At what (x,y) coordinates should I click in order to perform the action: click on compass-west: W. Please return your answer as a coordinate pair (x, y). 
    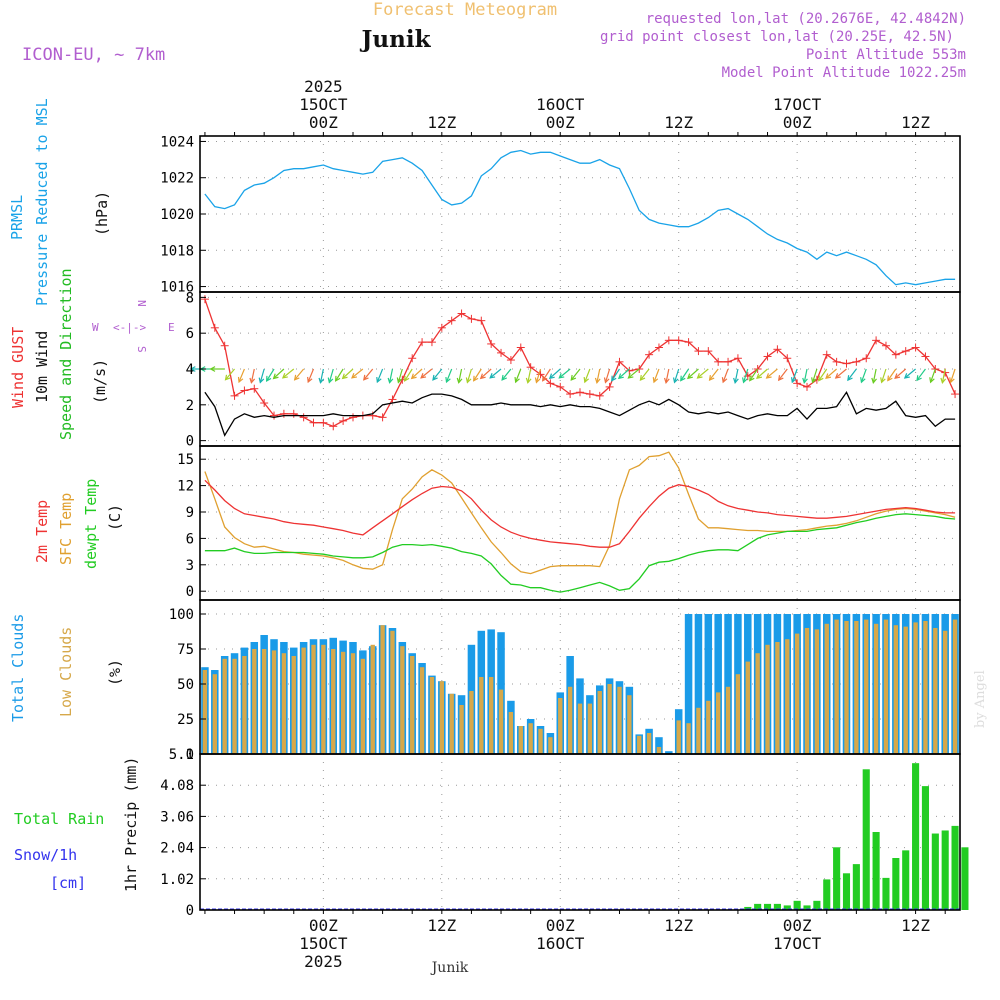
    Looking at the image, I should click on (95, 327).